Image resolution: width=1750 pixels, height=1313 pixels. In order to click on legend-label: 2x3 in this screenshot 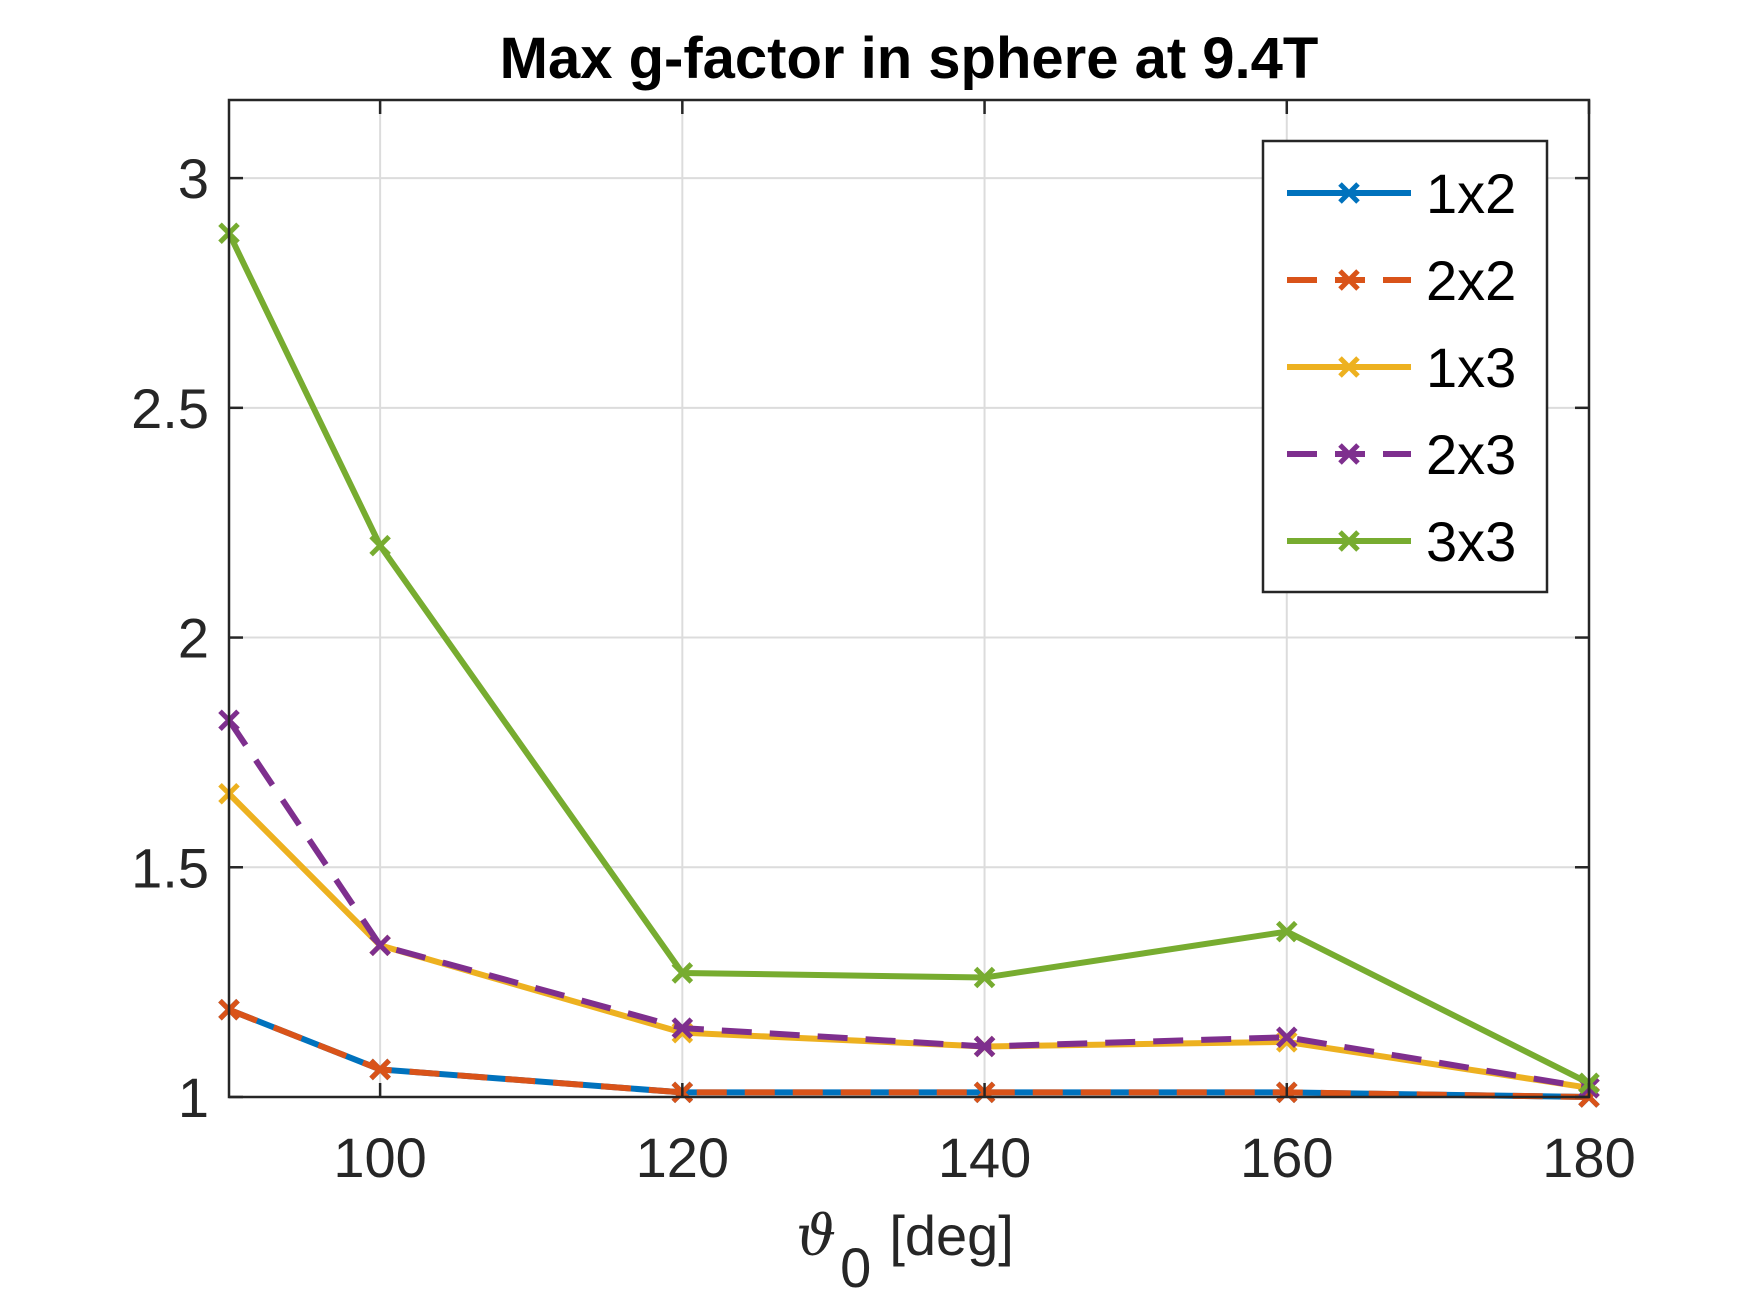, I will do `click(1471, 454)`.